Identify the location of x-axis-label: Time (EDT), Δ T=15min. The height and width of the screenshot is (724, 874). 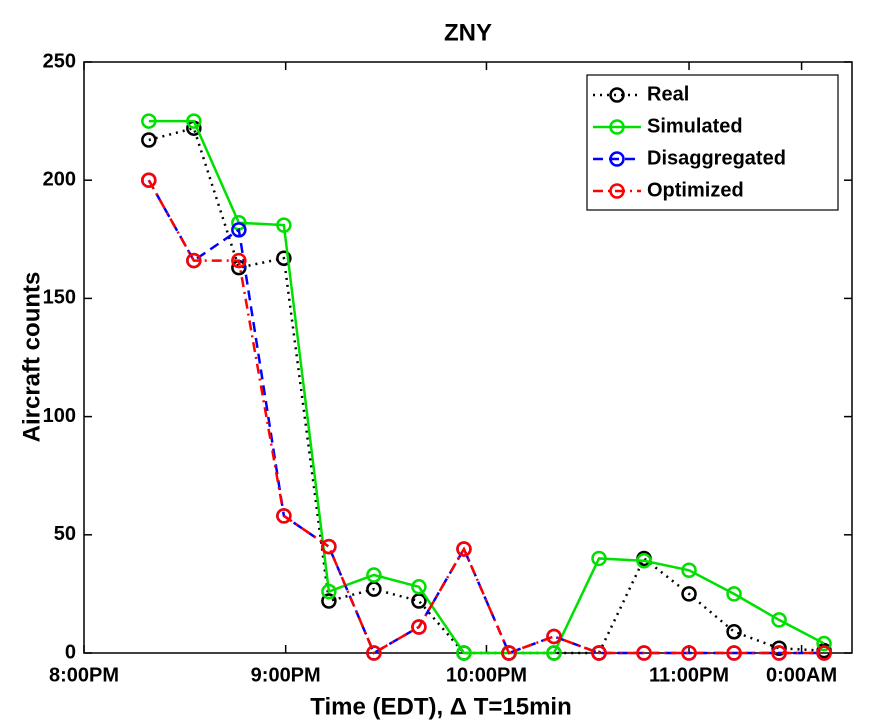
(441, 706).